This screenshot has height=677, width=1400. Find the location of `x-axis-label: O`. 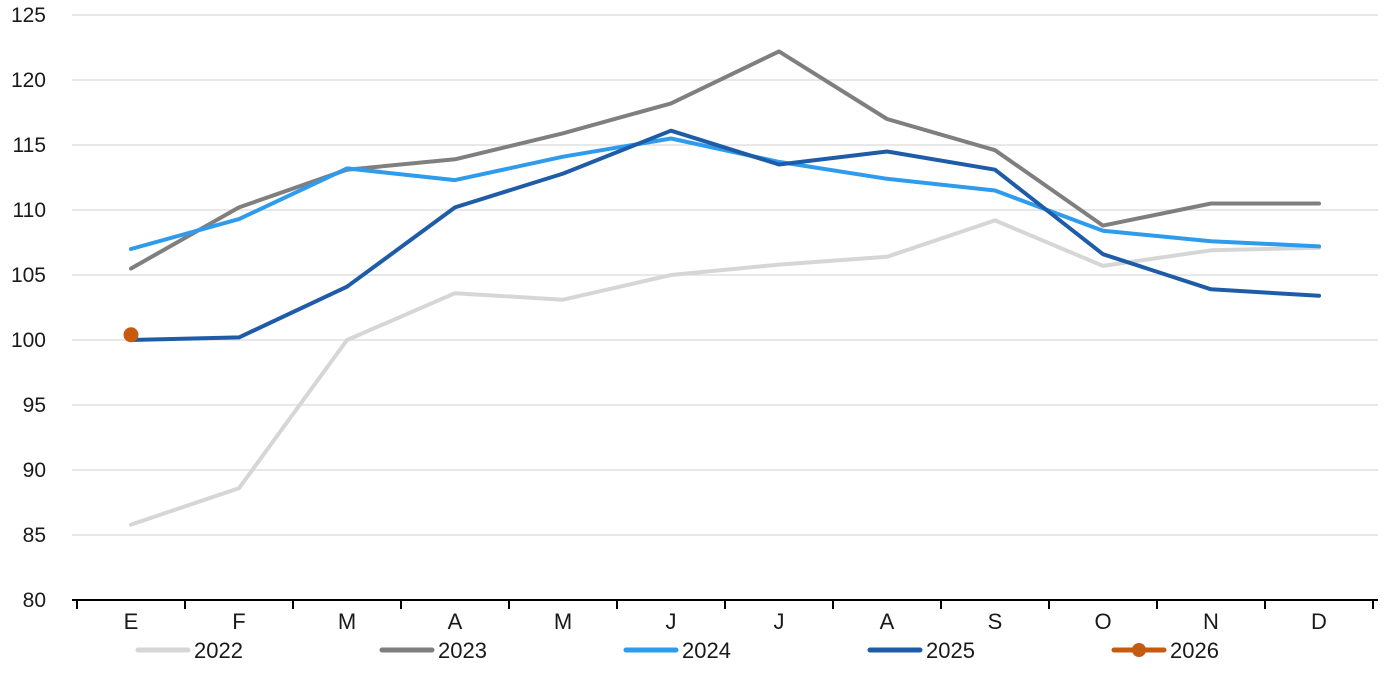

x-axis-label: O is located at coordinates (1102, 621).